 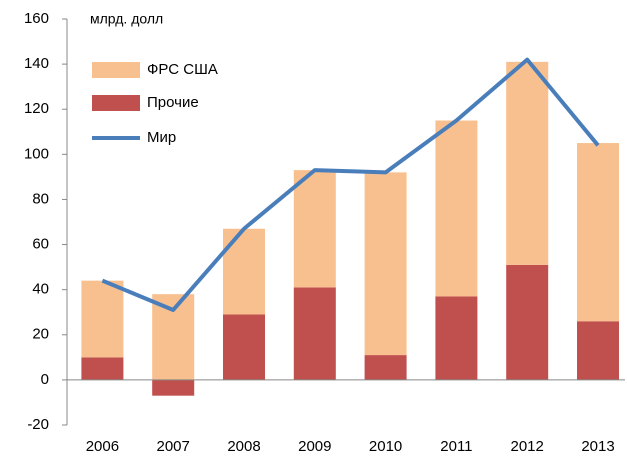 What do you see at coordinates (385, 446) in the screenshot?
I see `x-tick-label: 2010` at bounding box center [385, 446].